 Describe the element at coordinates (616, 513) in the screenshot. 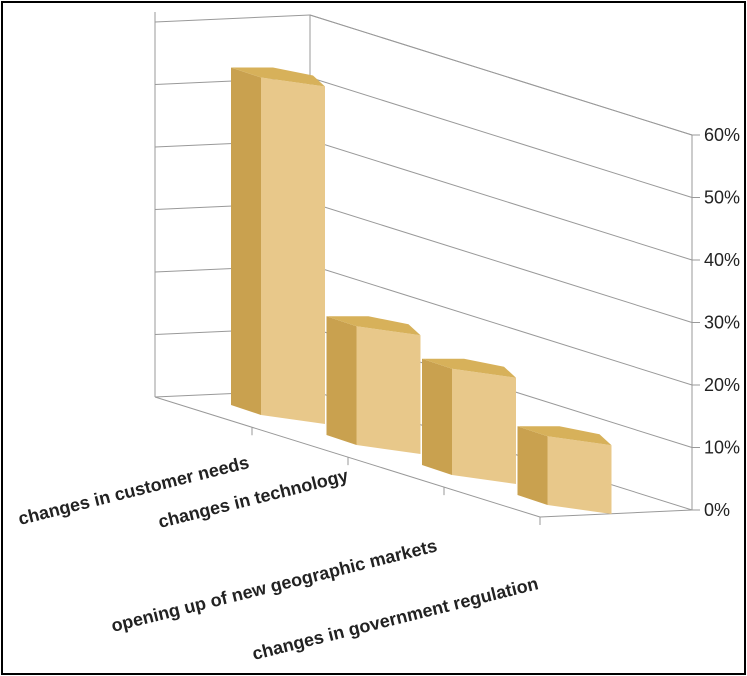

I see `floor-right-edge` at that location.